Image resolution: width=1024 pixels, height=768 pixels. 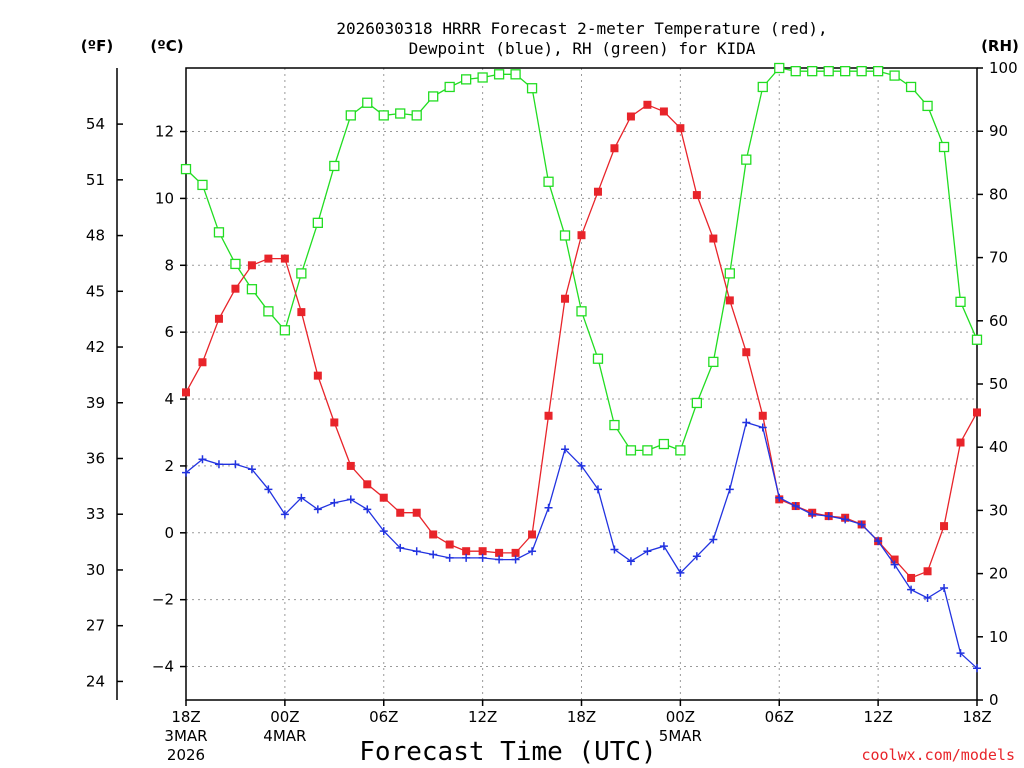 I want to click on title-line-2: Dewpoint (blue), RH (green) for KIDA, so click(x=582, y=48).